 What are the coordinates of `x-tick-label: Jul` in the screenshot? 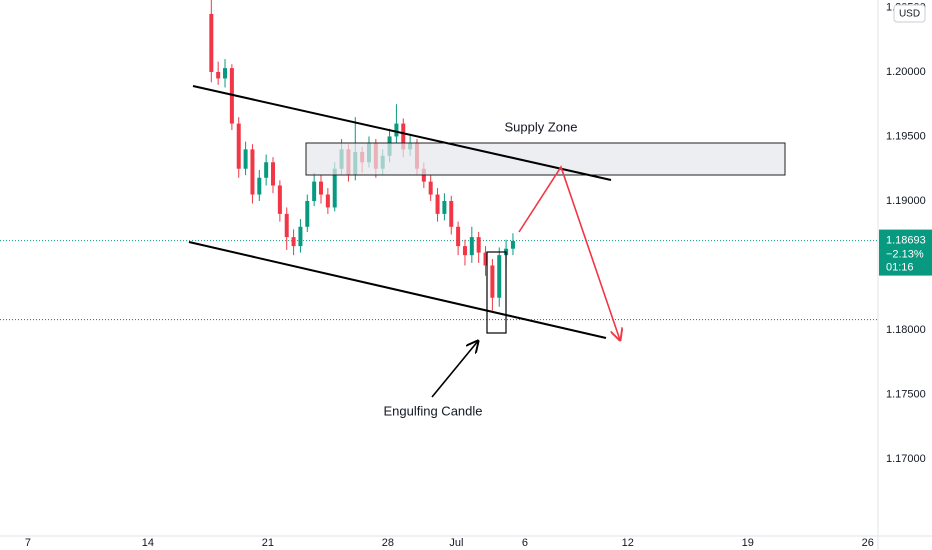 It's located at (456, 543).